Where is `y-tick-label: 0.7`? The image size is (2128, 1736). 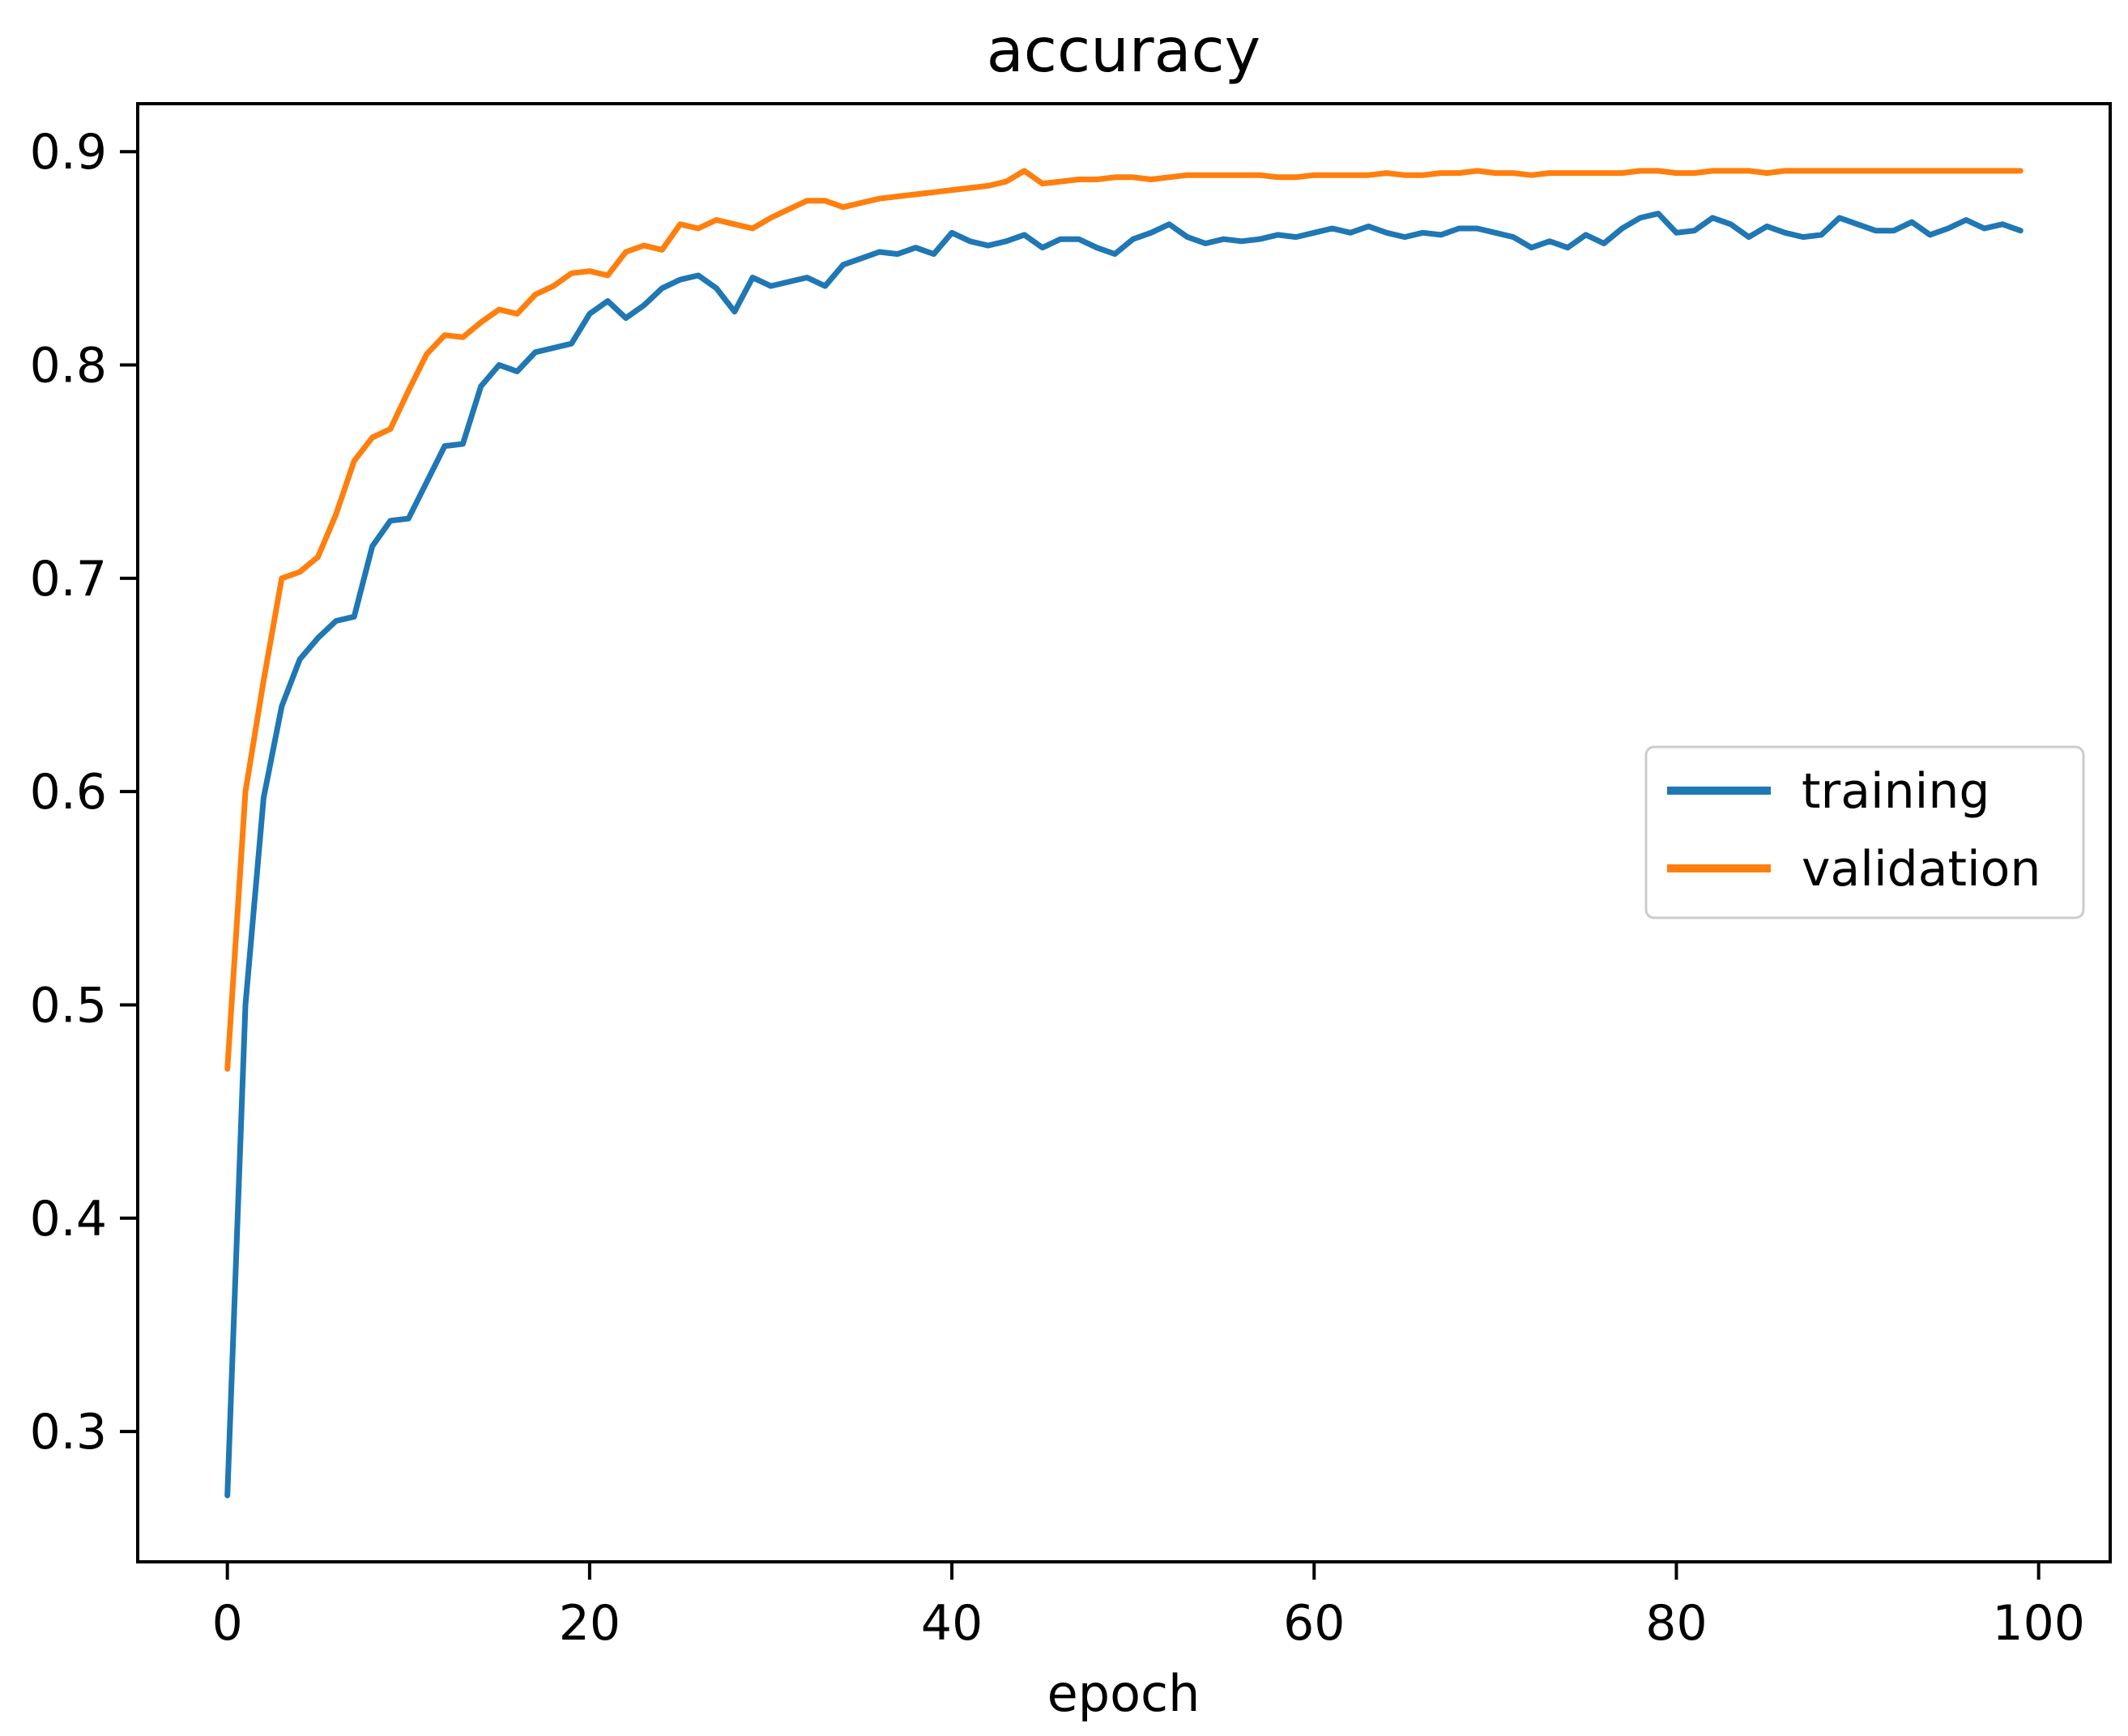
y-tick-label: 0.7 is located at coordinates (69, 579).